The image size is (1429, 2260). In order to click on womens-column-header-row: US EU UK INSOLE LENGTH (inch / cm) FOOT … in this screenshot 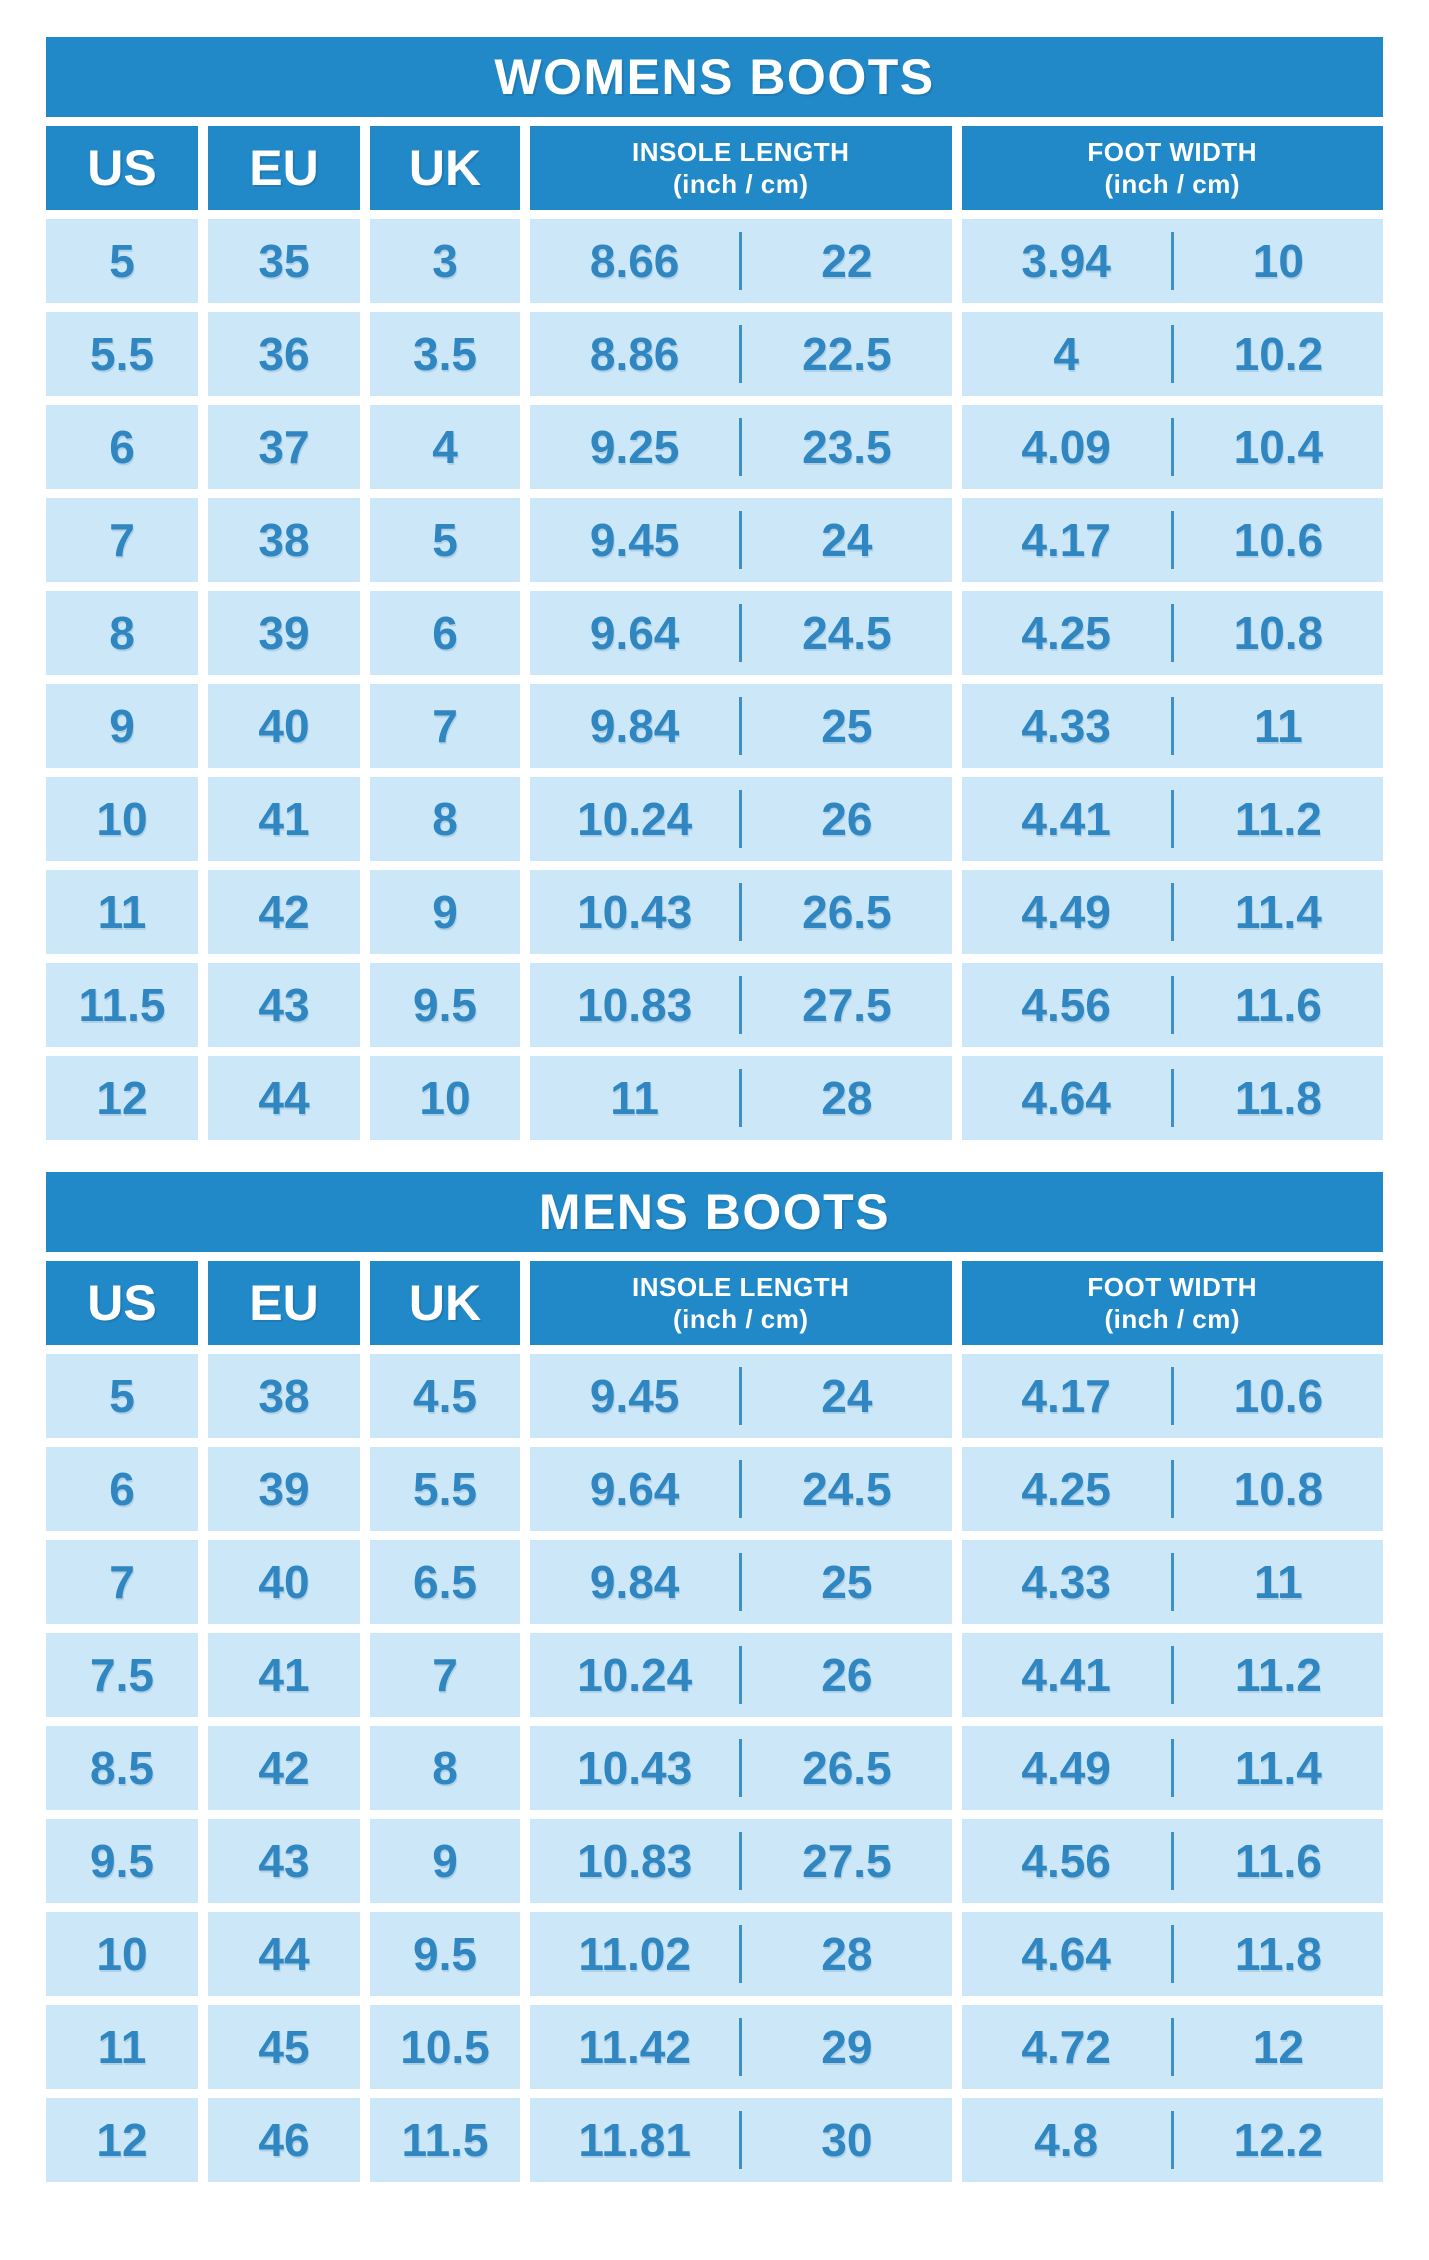, I will do `click(714, 168)`.